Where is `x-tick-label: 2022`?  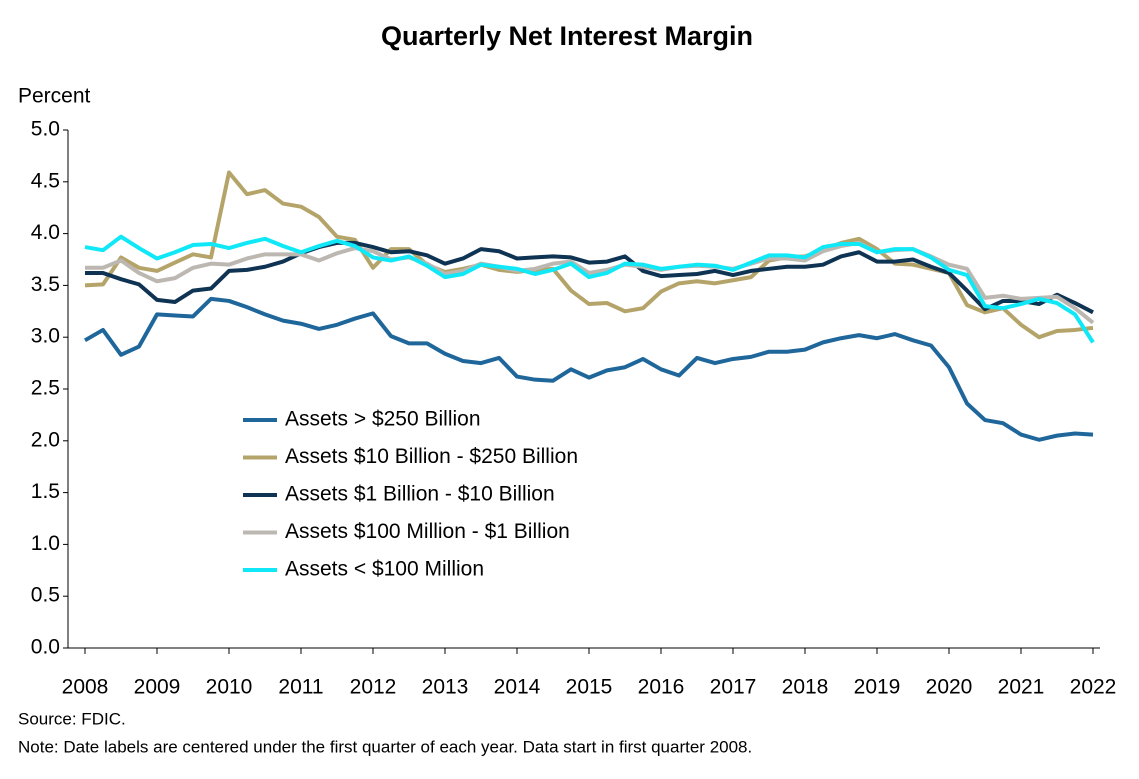
x-tick-label: 2022 is located at coordinates (1093, 687).